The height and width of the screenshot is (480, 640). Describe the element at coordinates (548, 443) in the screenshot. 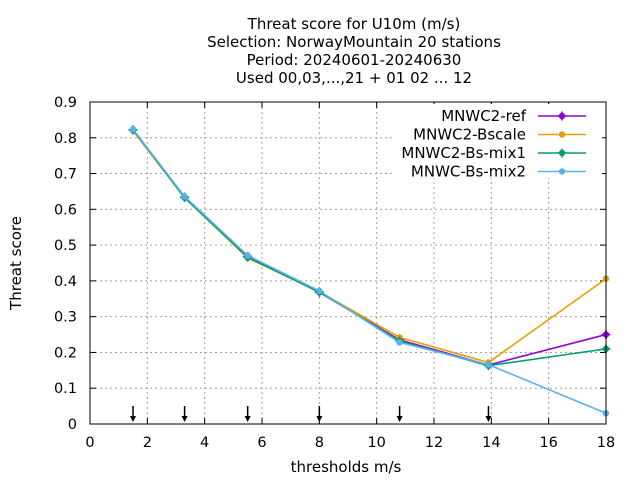

I see `x-tick-label: 16` at that location.